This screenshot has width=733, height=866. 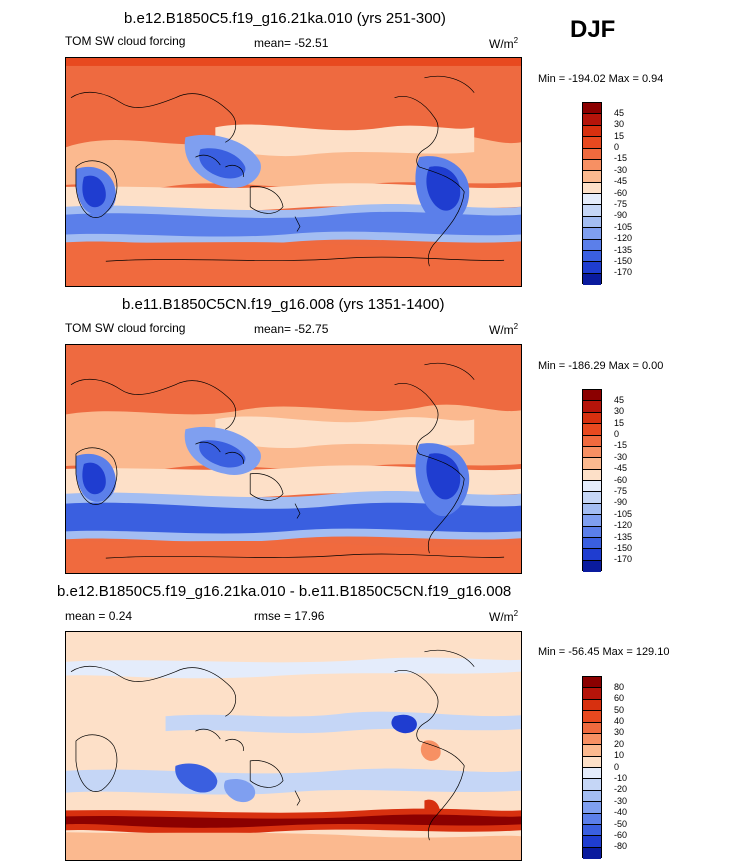 I want to click on panel-2-minmax: Min = -186.29 Max = 0.00, so click(x=601, y=366).